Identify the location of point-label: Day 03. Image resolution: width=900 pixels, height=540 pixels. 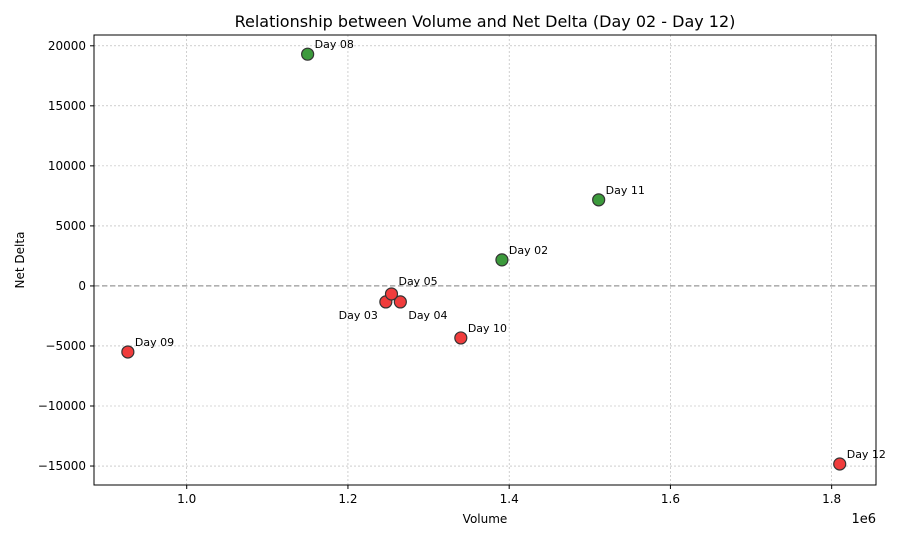
(358, 315).